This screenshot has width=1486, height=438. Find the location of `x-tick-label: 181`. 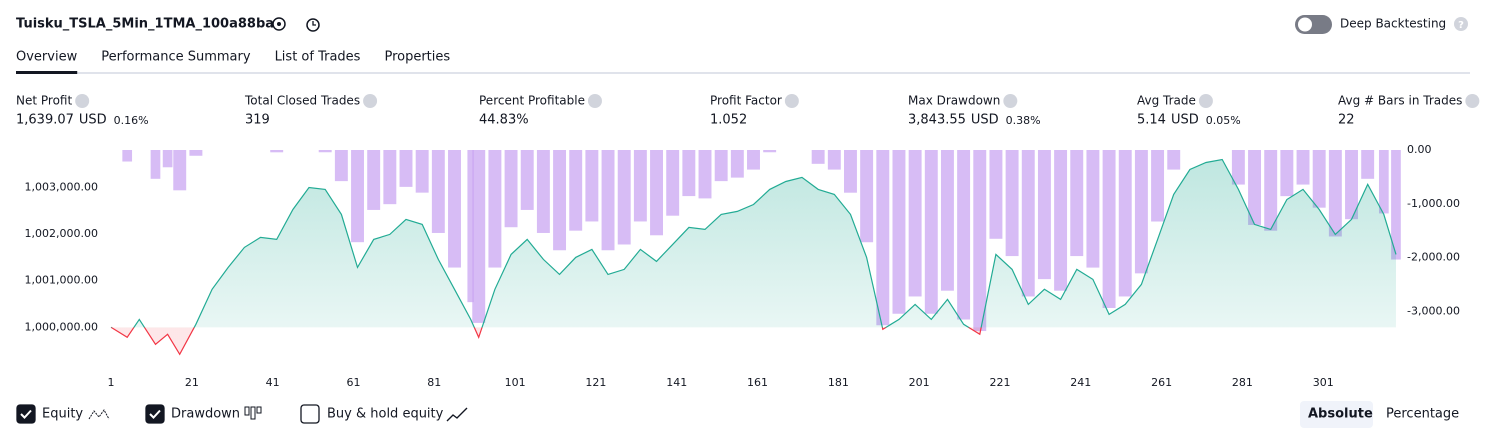

x-tick-label: 181 is located at coordinates (838, 382).